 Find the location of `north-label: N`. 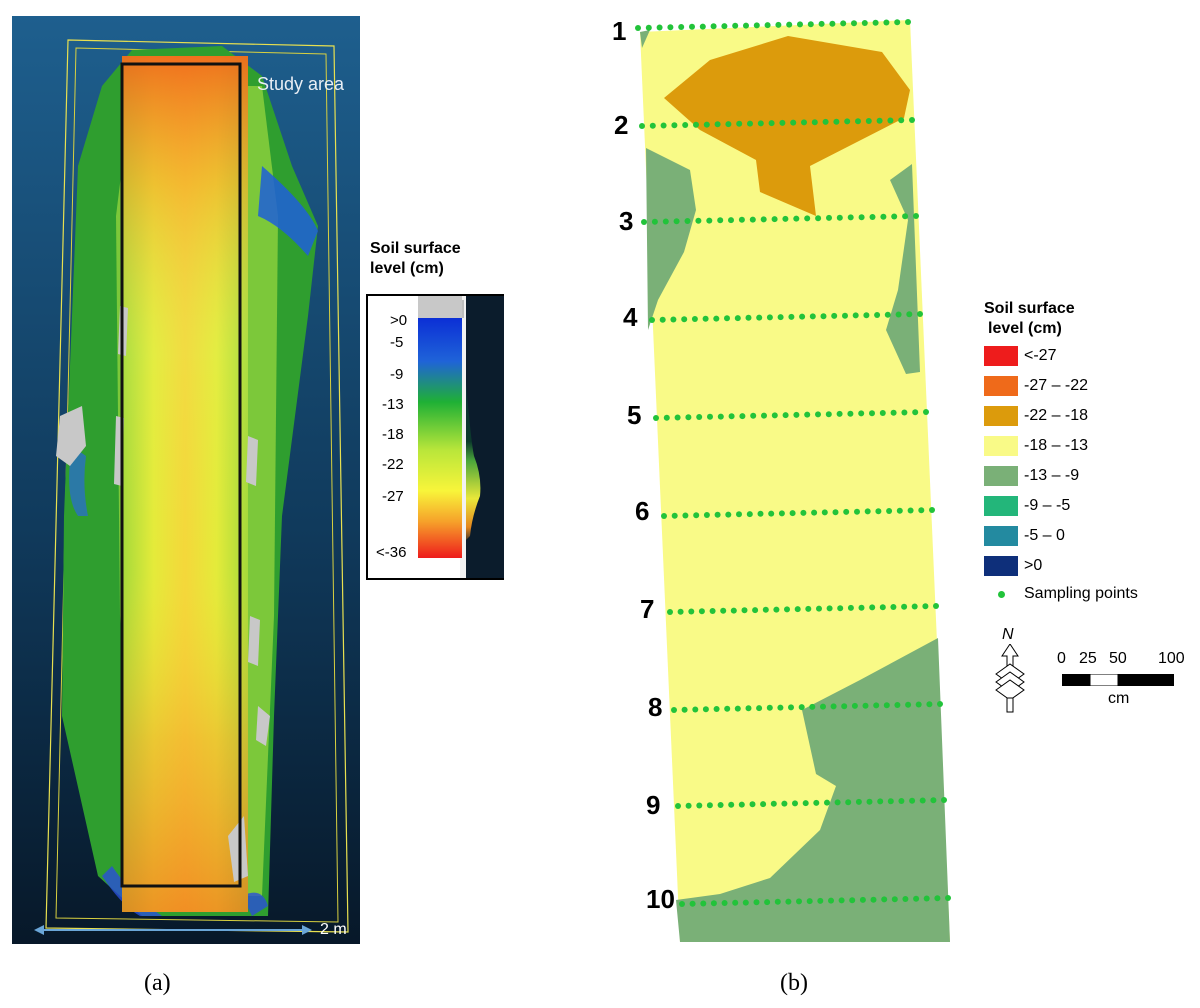

north-label: N is located at coordinates (1008, 634).